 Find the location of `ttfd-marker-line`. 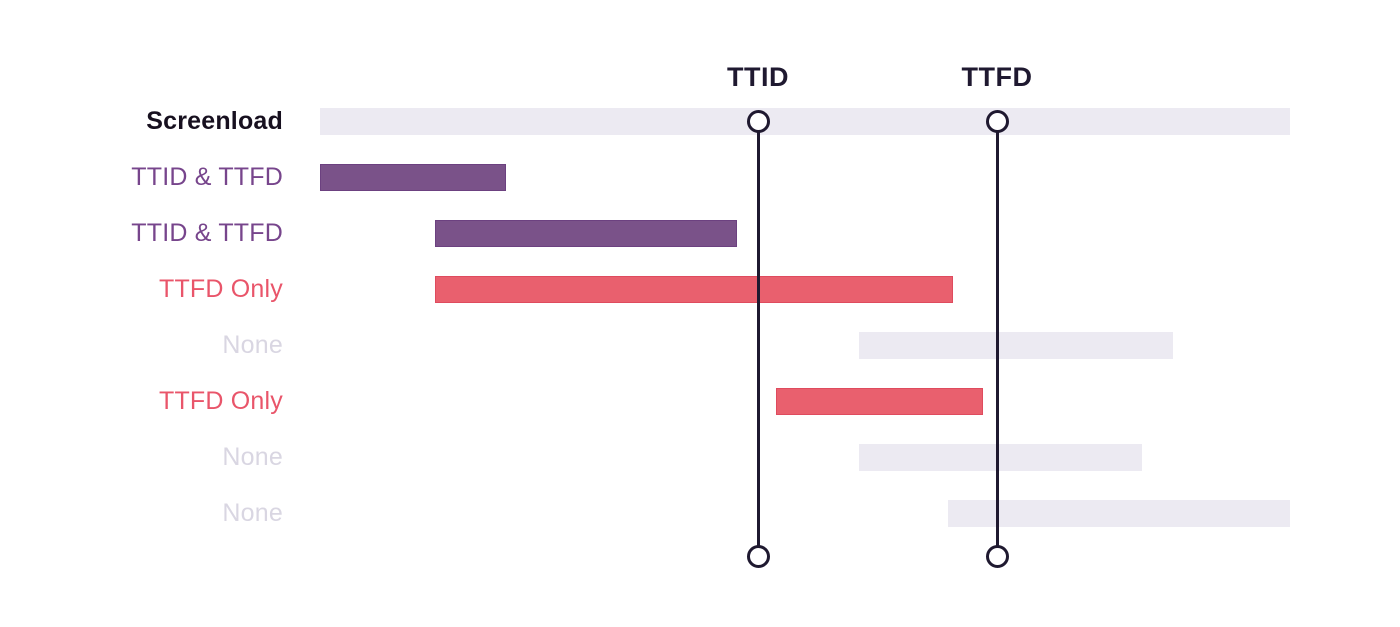

ttfd-marker-line is located at coordinates (997, 338).